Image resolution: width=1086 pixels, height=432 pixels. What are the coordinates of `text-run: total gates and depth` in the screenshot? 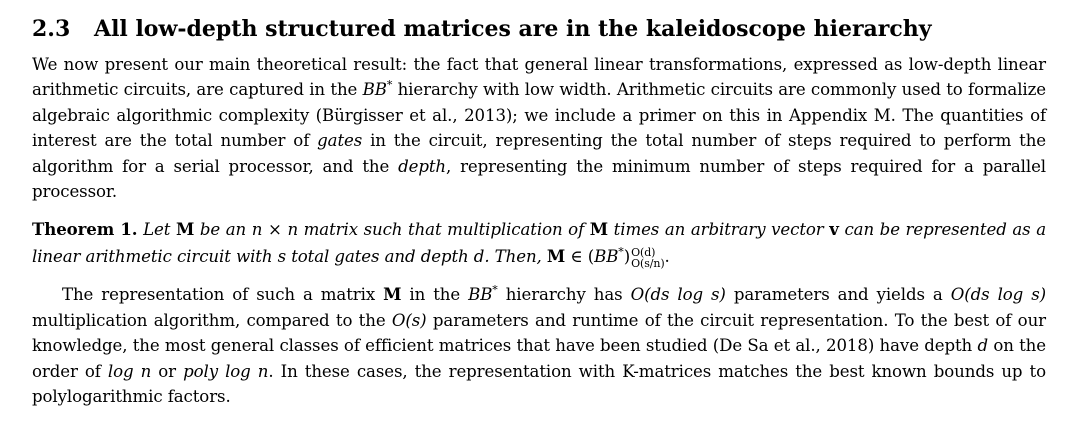 It's located at (380, 257).